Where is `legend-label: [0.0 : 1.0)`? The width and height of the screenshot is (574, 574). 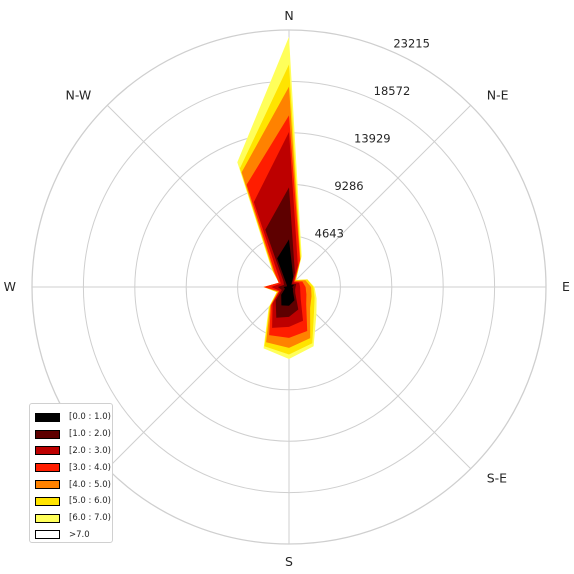 legend-label: [0.0 : 1.0) is located at coordinates (90, 417).